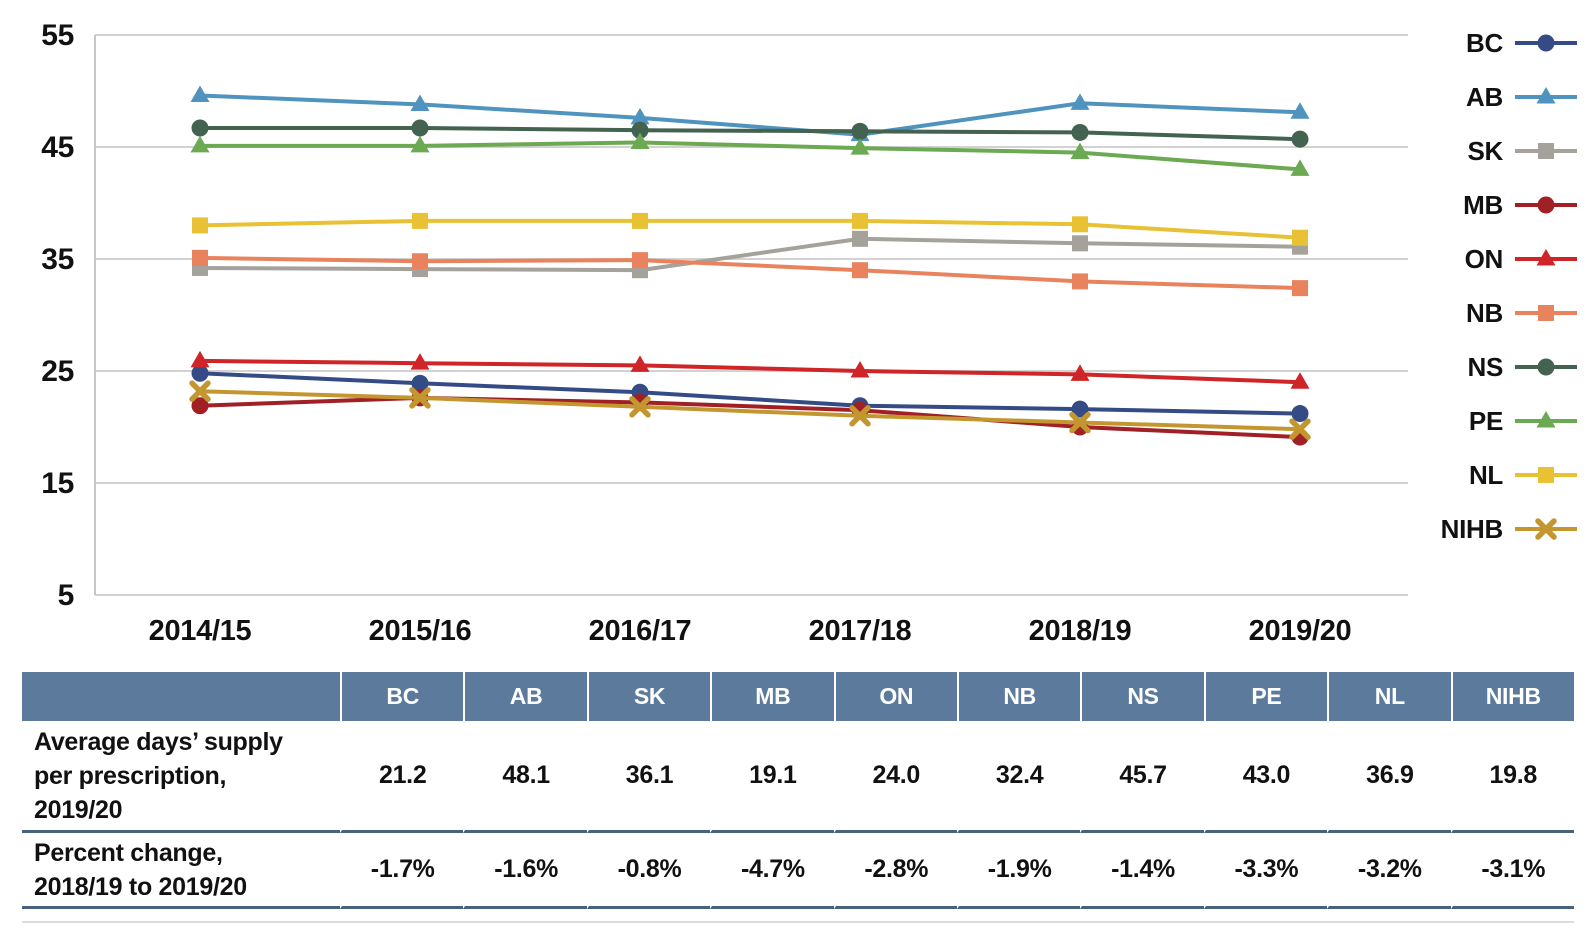 This screenshot has width=1594, height=930. Describe the element at coordinates (1485, 150) in the screenshot. I see `legend-label: SK` at that location.